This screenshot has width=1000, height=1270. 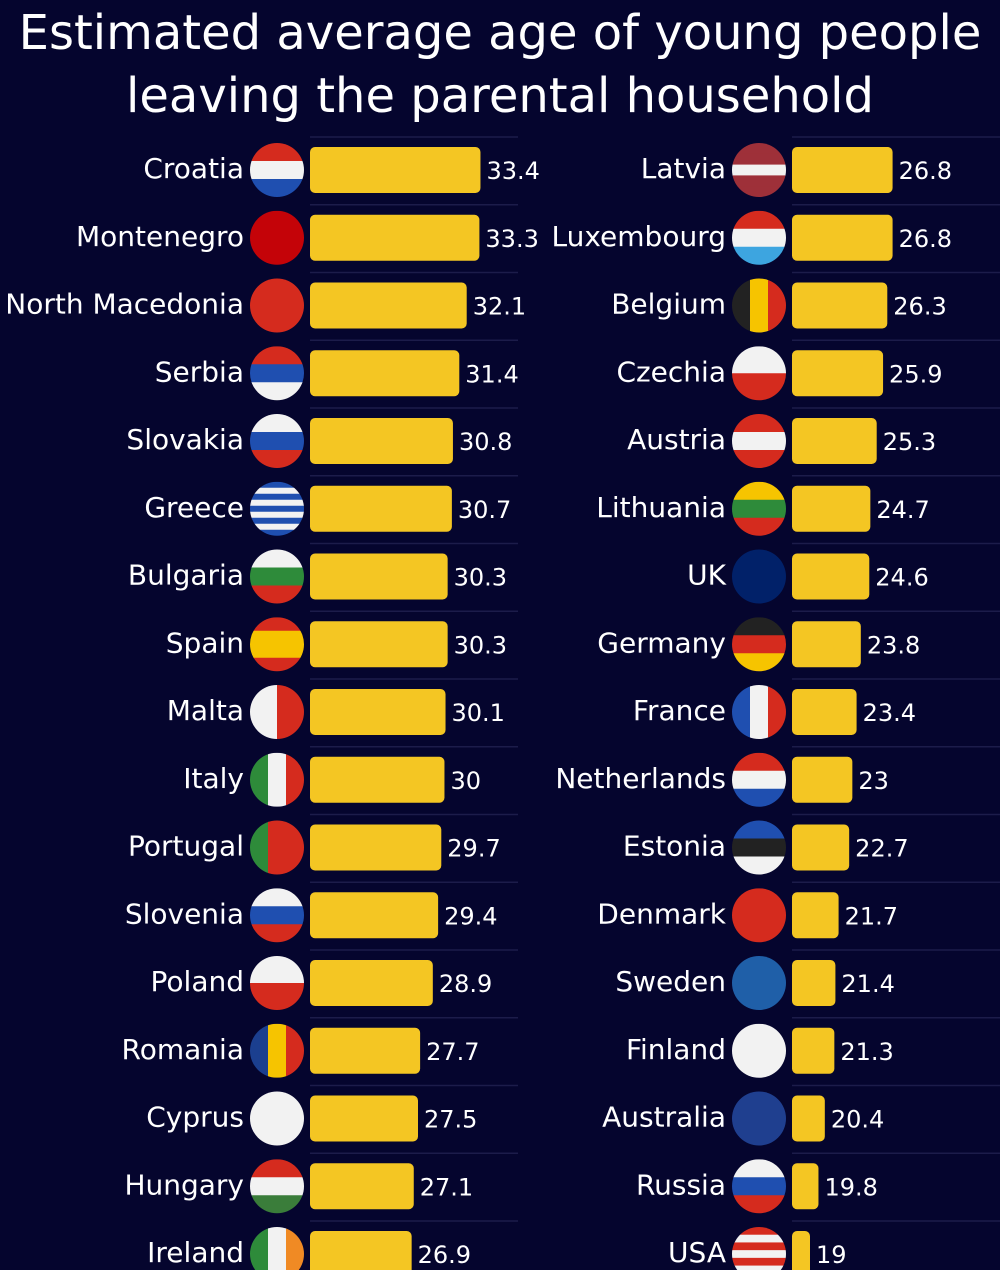 I want to click on value-label: 27.7, so click(x=452, y=1052).